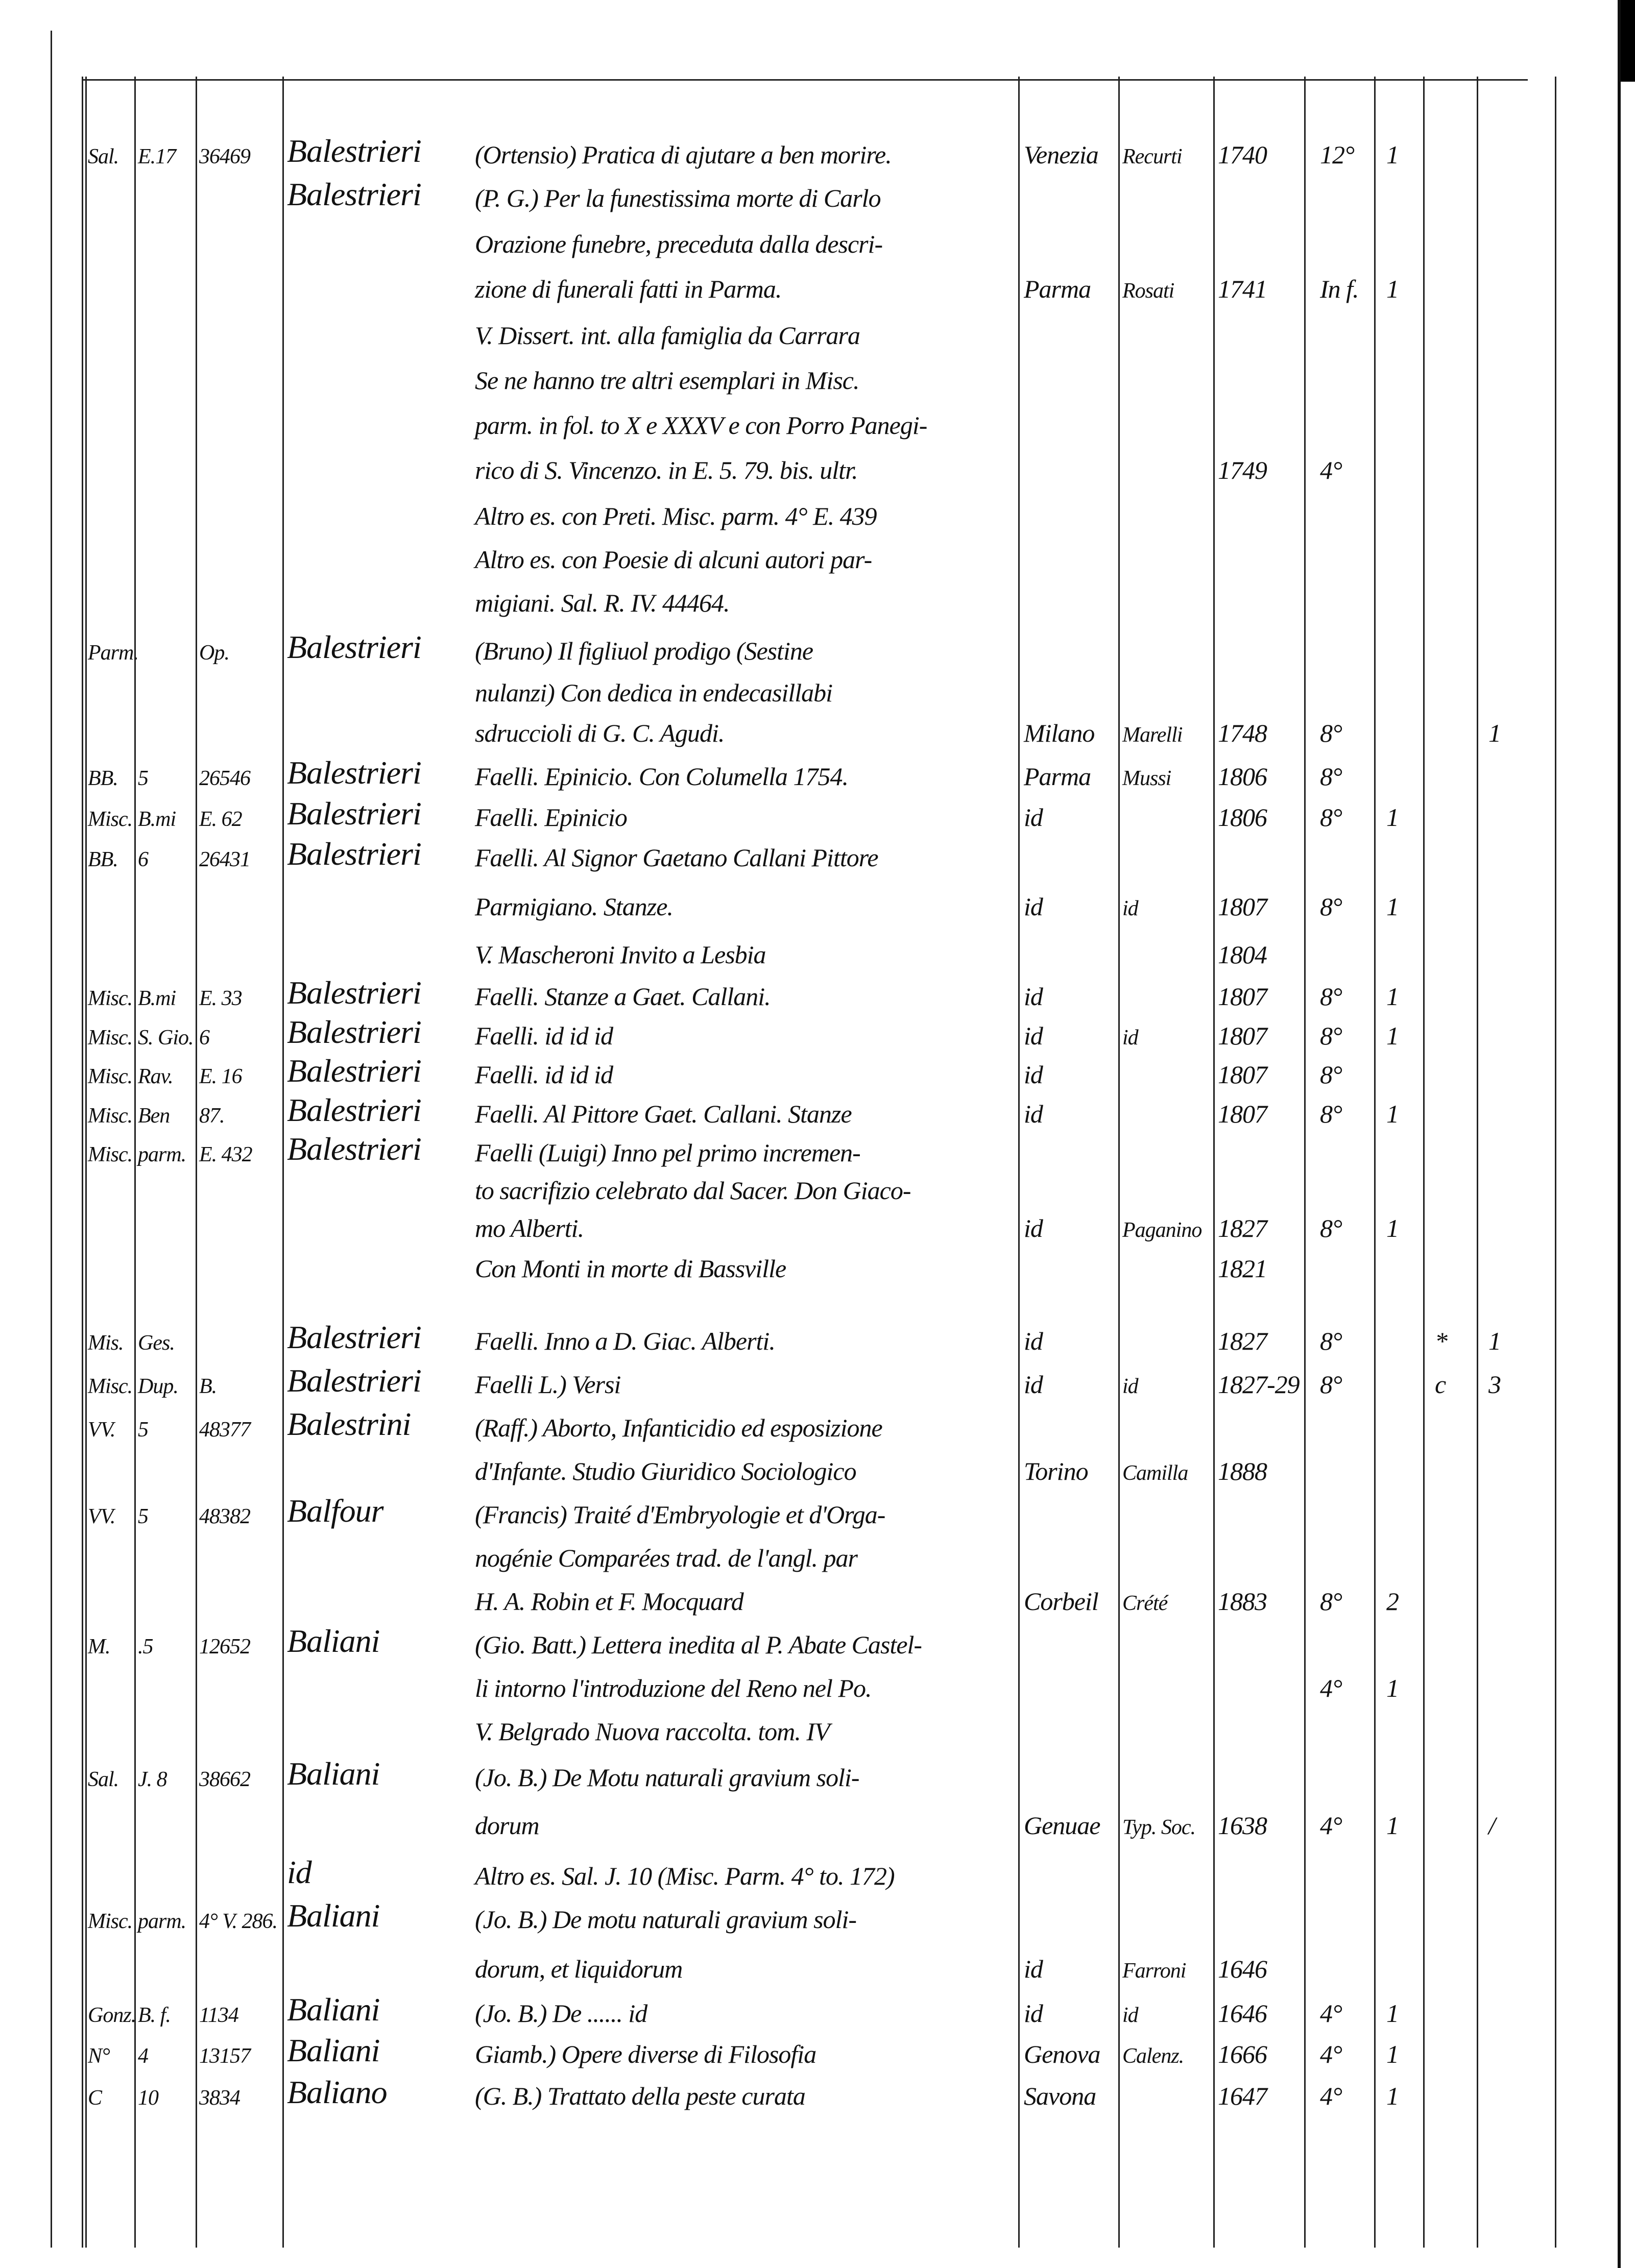 The width and height of the screenshot is (1635, 2268). What do you see at coordinates (1339, 290) in the screenshot?
I see `cell-format: In f.` at bounding box center [1339, 290].